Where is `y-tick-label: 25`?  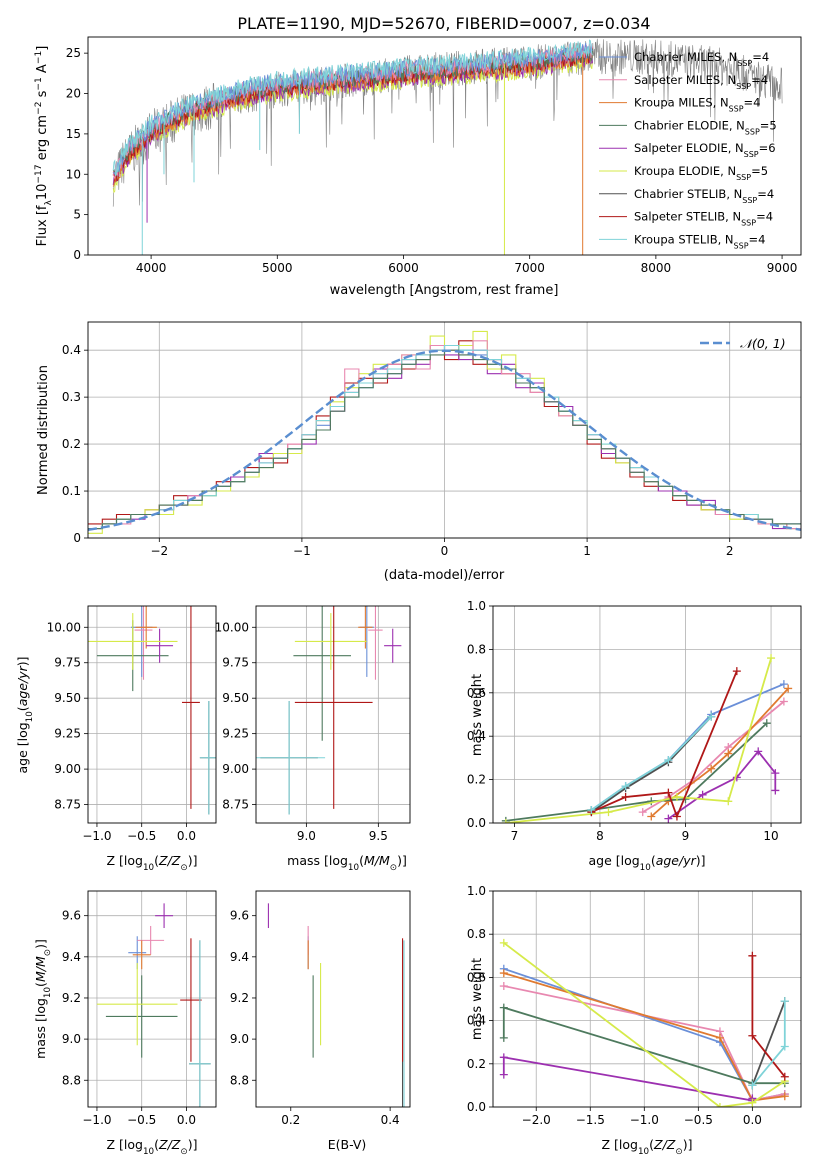 y-tick-label: 25 is located at coordinates (73, 53).